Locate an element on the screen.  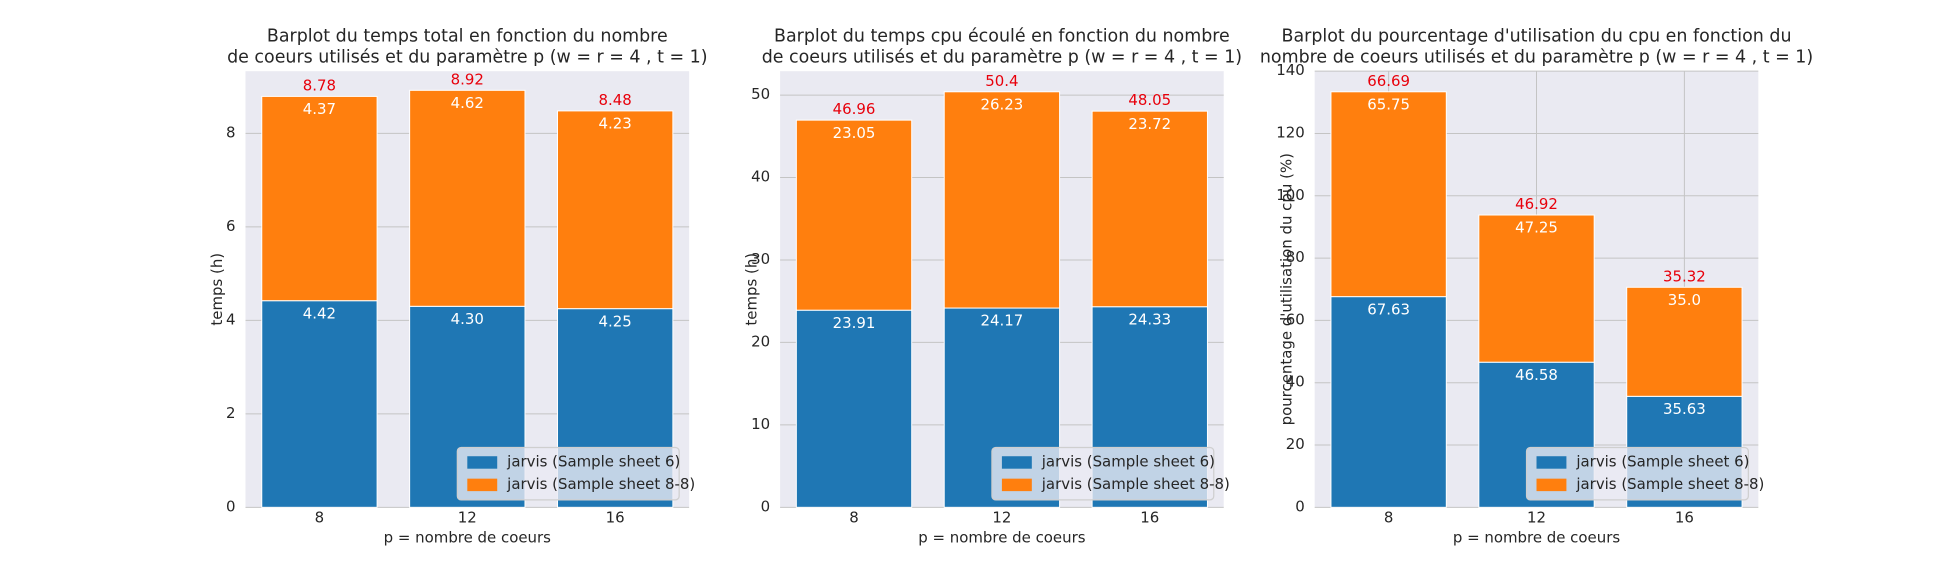
y-tick-label: 100 is located at coordinates (1290, 195).